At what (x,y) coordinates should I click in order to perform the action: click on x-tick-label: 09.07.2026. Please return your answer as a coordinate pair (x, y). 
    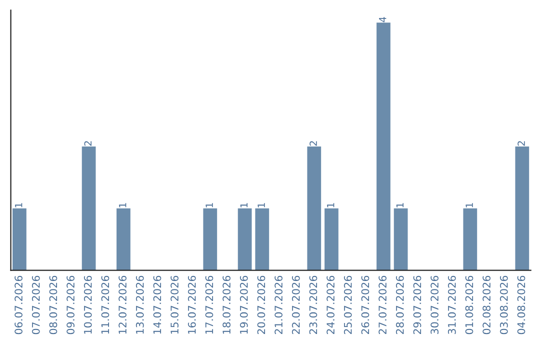
    Looking at the image, I should click on (70, 305).